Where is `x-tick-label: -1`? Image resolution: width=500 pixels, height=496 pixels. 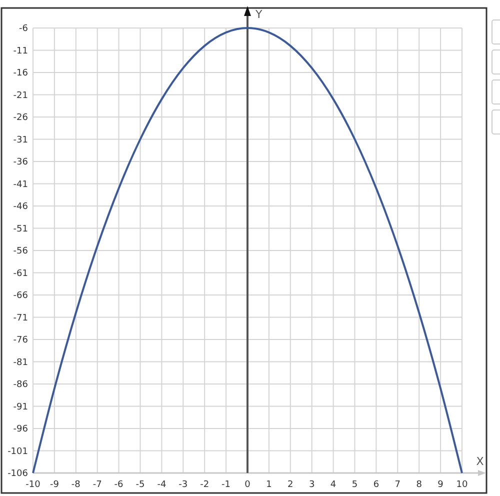
x-tick-label: -1 is located at coordinates (226, 485).